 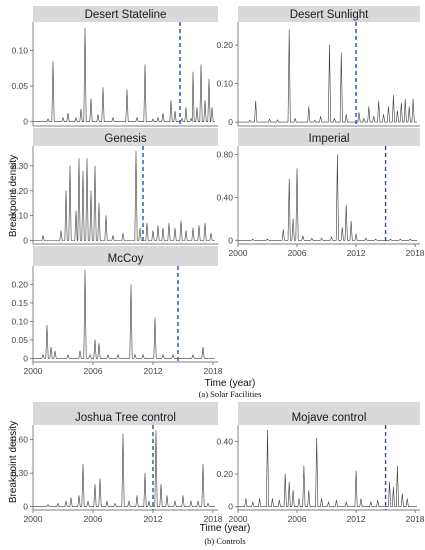 I want to click on x-axis-title-b: Time (year), so click(x=225, y=528).